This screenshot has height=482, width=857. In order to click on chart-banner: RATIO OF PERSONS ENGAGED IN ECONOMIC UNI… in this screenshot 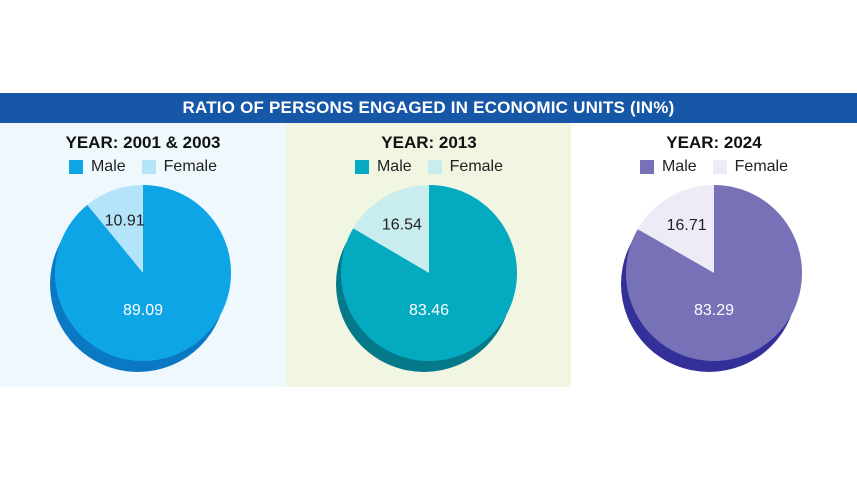, I will do `click(428, 108)`.